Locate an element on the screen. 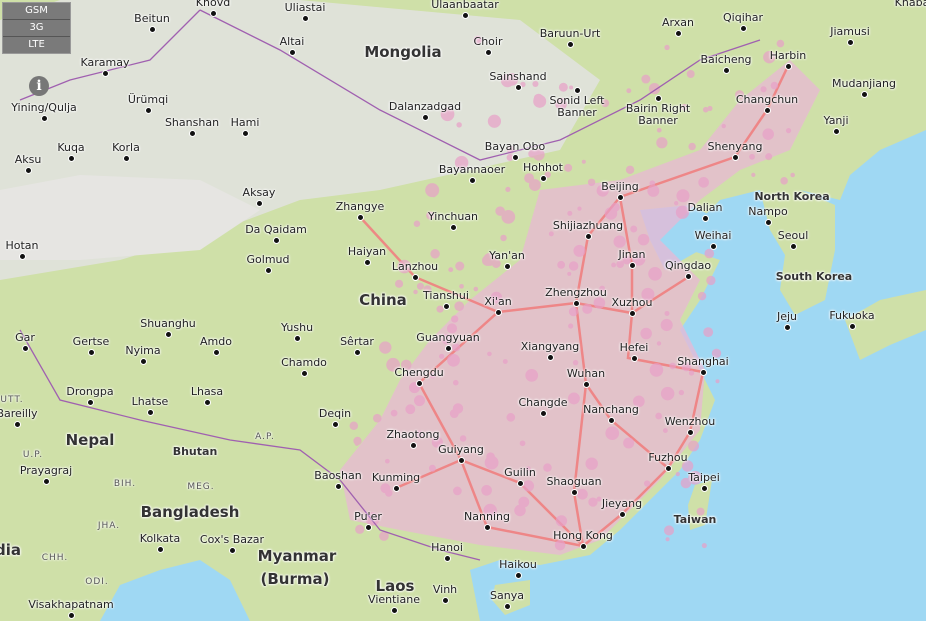  country-label: (Burma) is located at coordinates (295, 579).